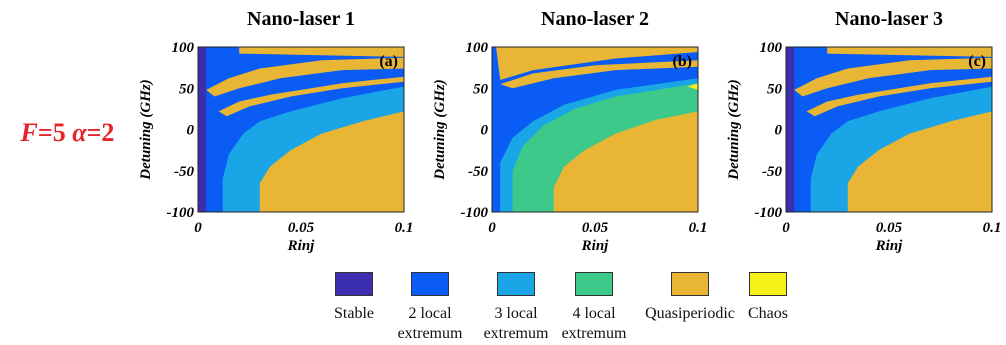 The image size is (1006, 345). Describe the element at coordinates (594, 284) in the screenshot. I see `legend-swatch-four-local` at that location.